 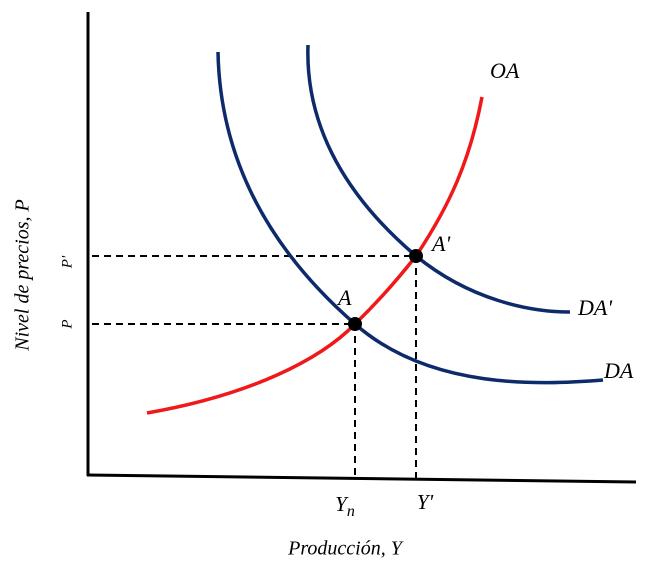 What do you see at coordinates (23, 275) in the screenshot?
I see `y-axis-label: Nivel de precios, P` at bounding box center [23, 275].